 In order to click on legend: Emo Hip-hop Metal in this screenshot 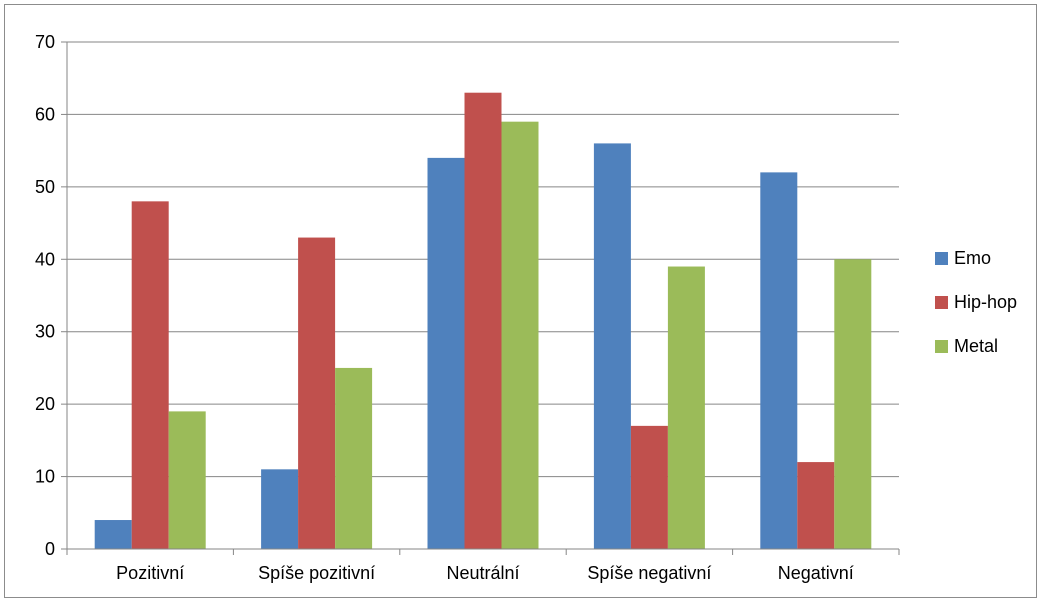, I will do `click(976, 302)`.